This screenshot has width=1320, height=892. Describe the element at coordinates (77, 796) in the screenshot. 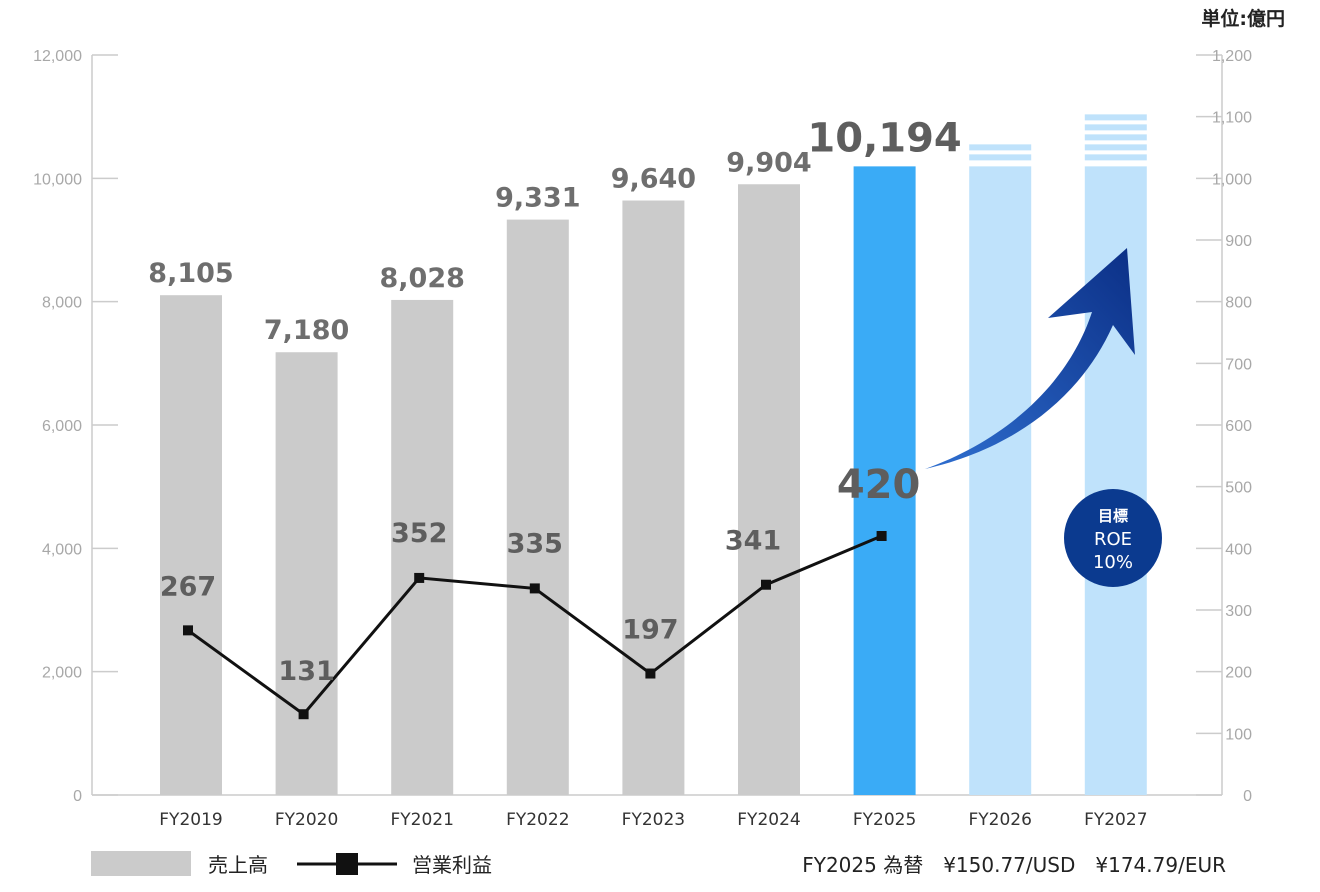

I see `left-tick-label: 0` at that location.